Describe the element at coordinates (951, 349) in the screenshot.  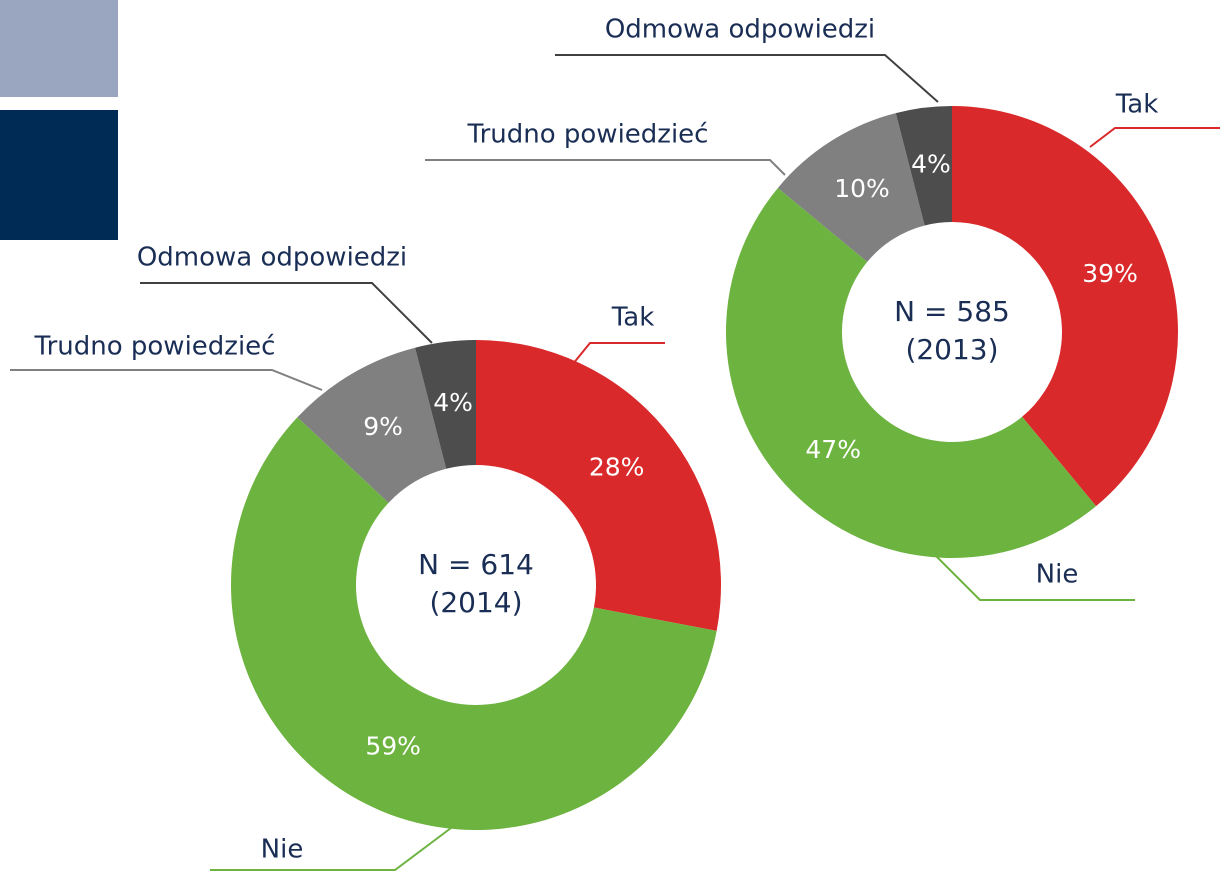
I see `center-label: (2013)` at that location.